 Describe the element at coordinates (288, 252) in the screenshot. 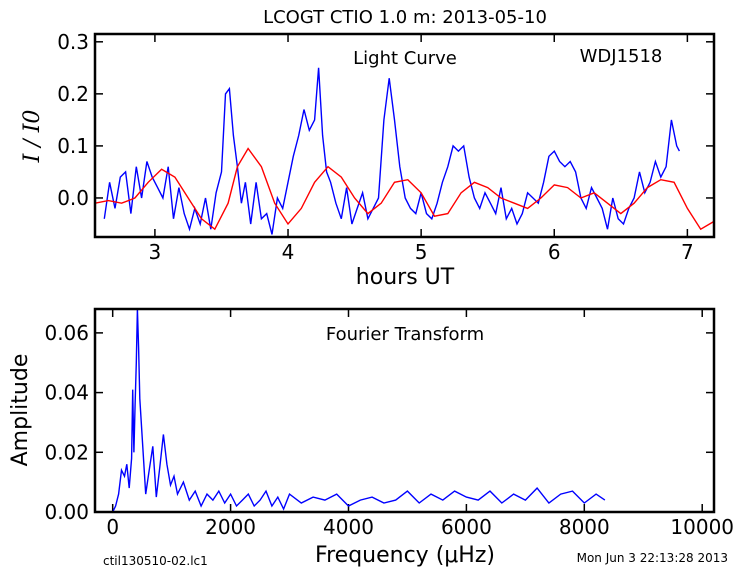

I see `light-curve-xtick-label: 4` at that location.